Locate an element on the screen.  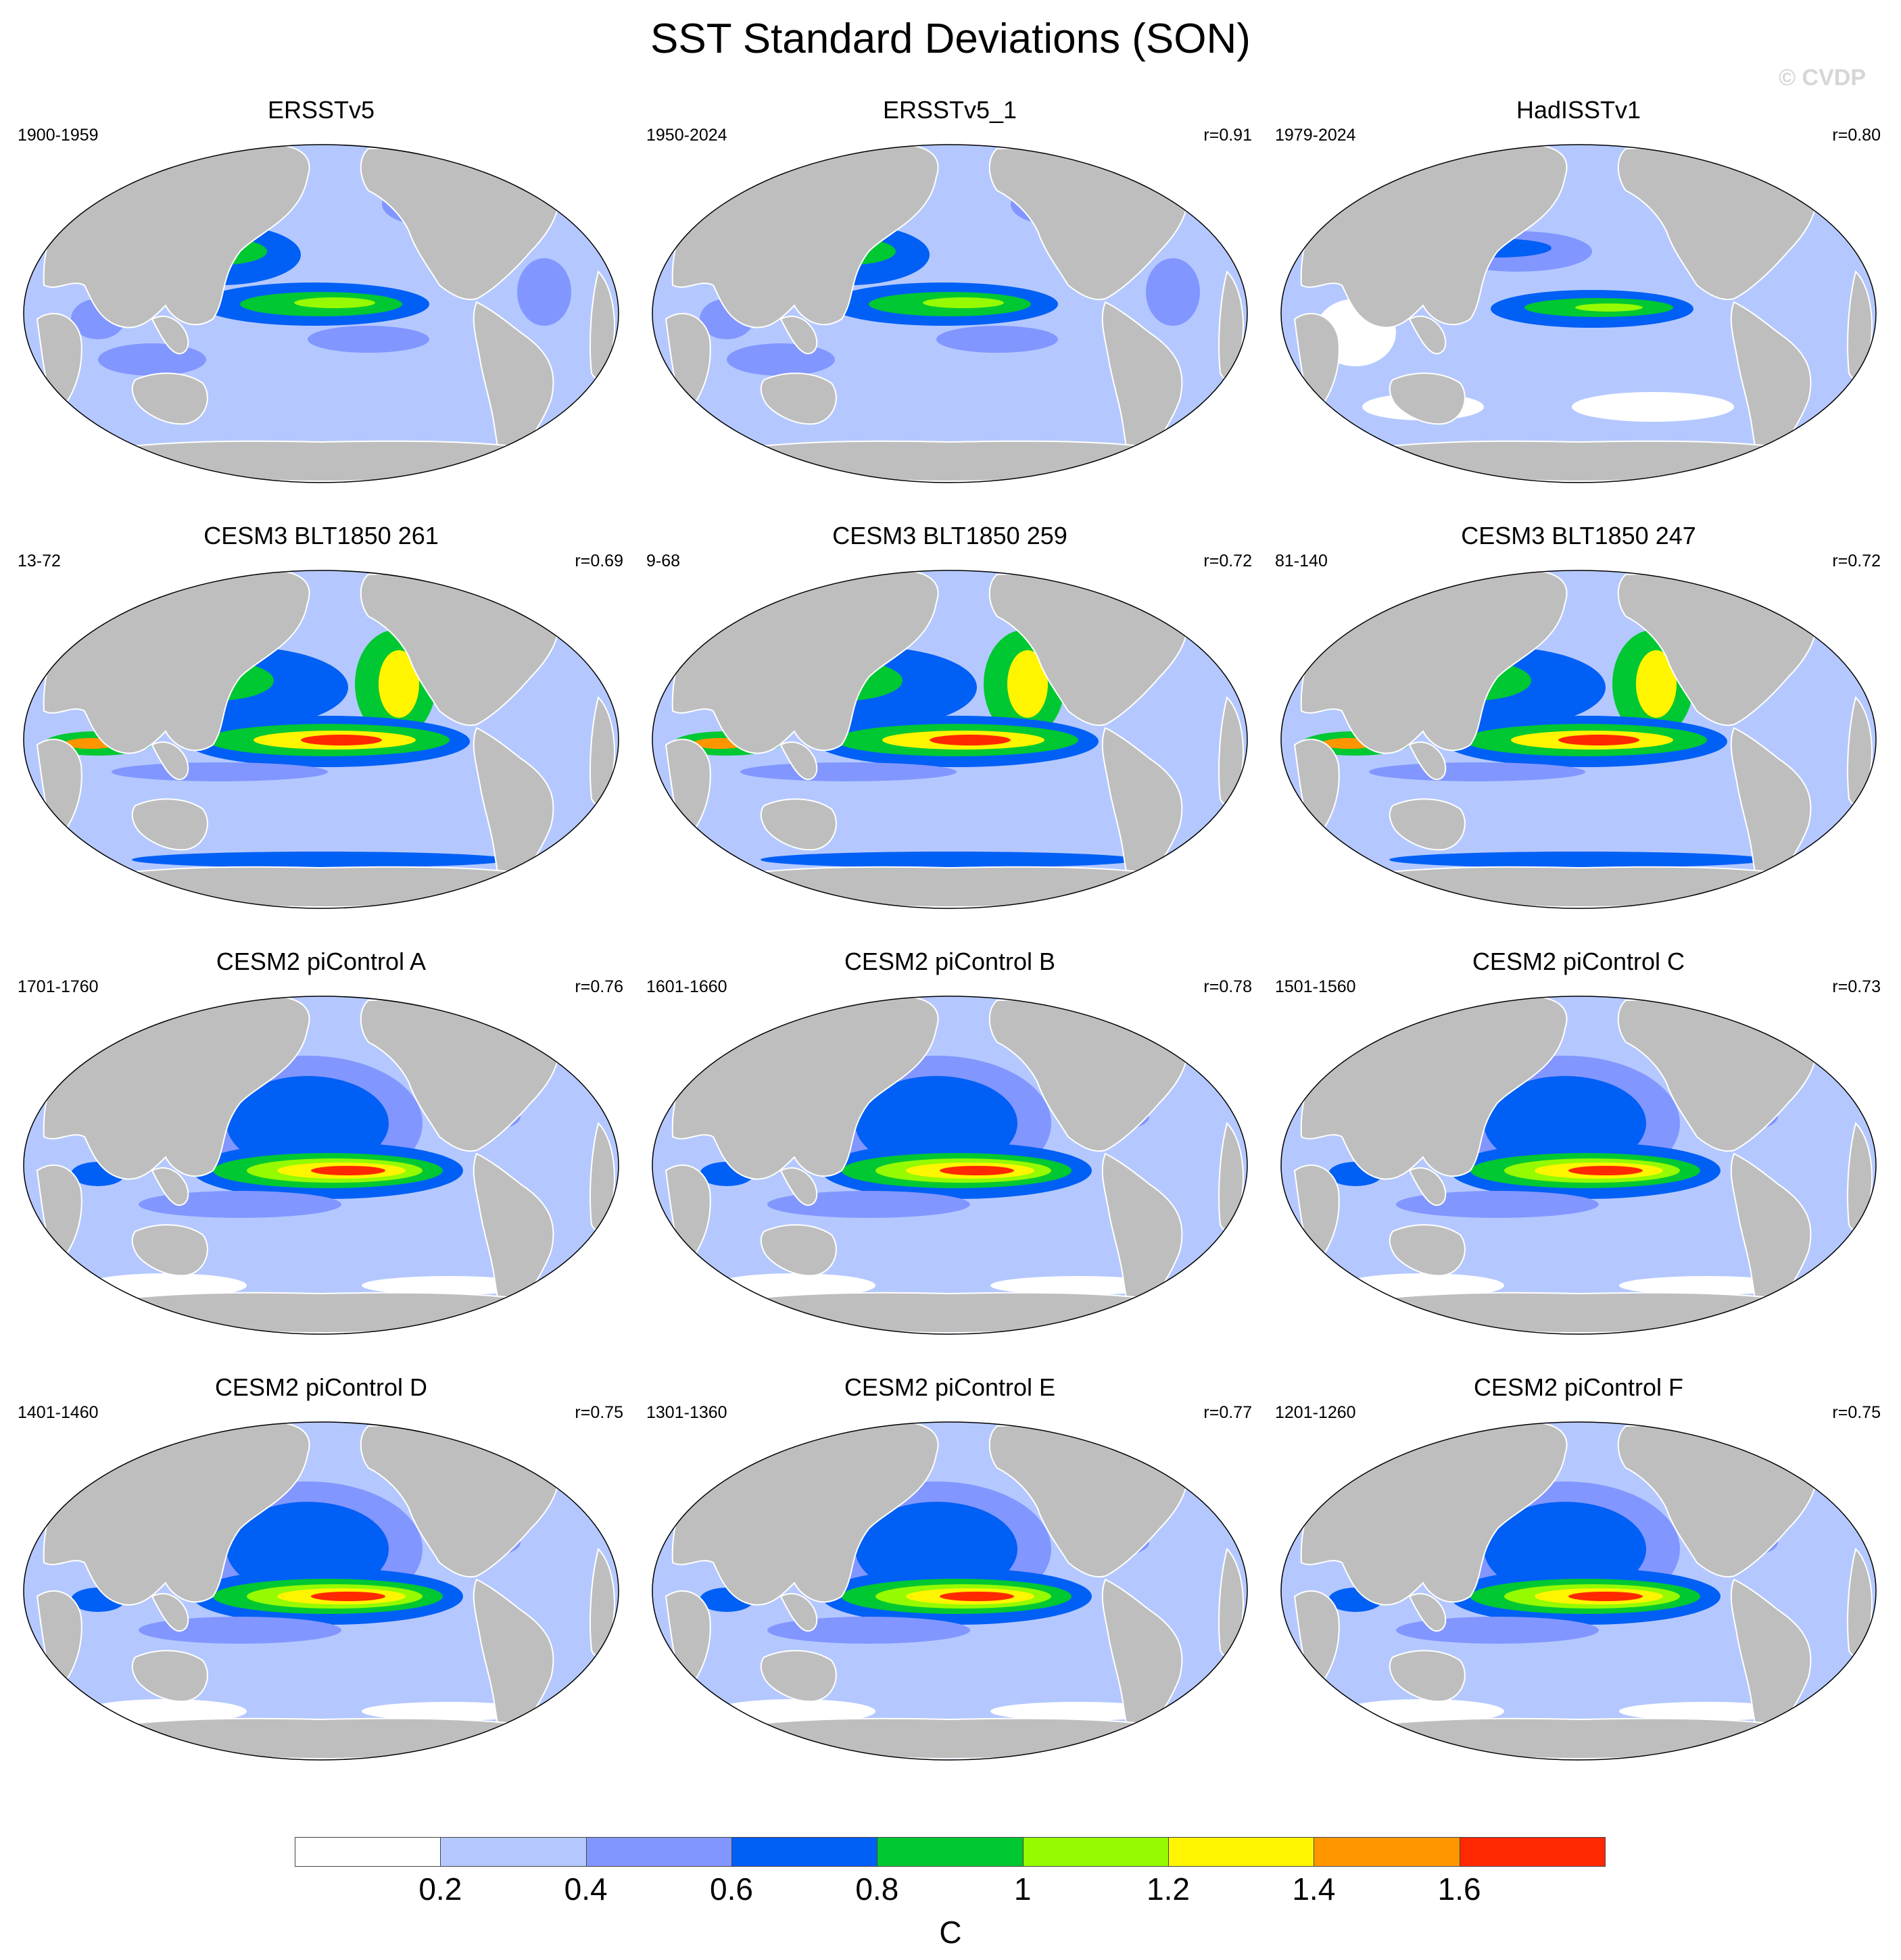
colorbar-tick-label: 1.2 is located at coordinates (1168, 1889).